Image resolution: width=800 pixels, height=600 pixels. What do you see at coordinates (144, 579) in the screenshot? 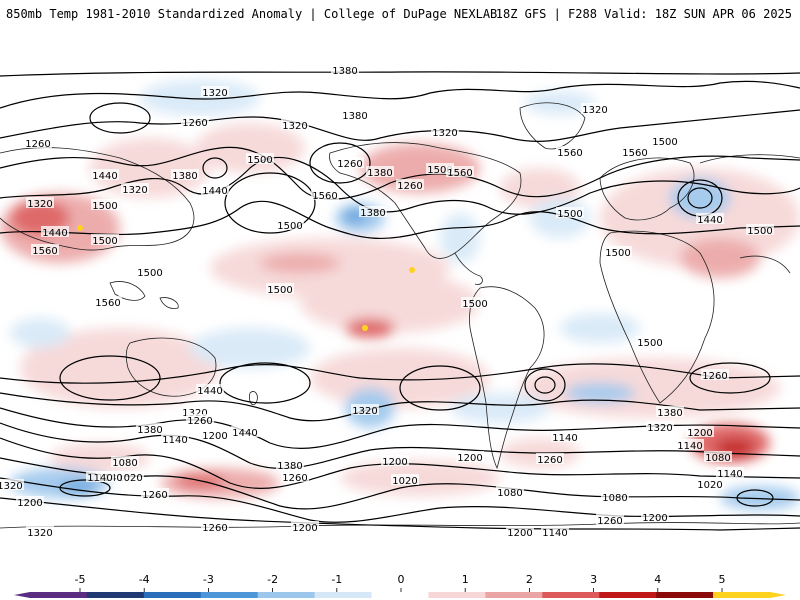
I see `colorbar-tick-label: -4` at bounding box center [144, 579].